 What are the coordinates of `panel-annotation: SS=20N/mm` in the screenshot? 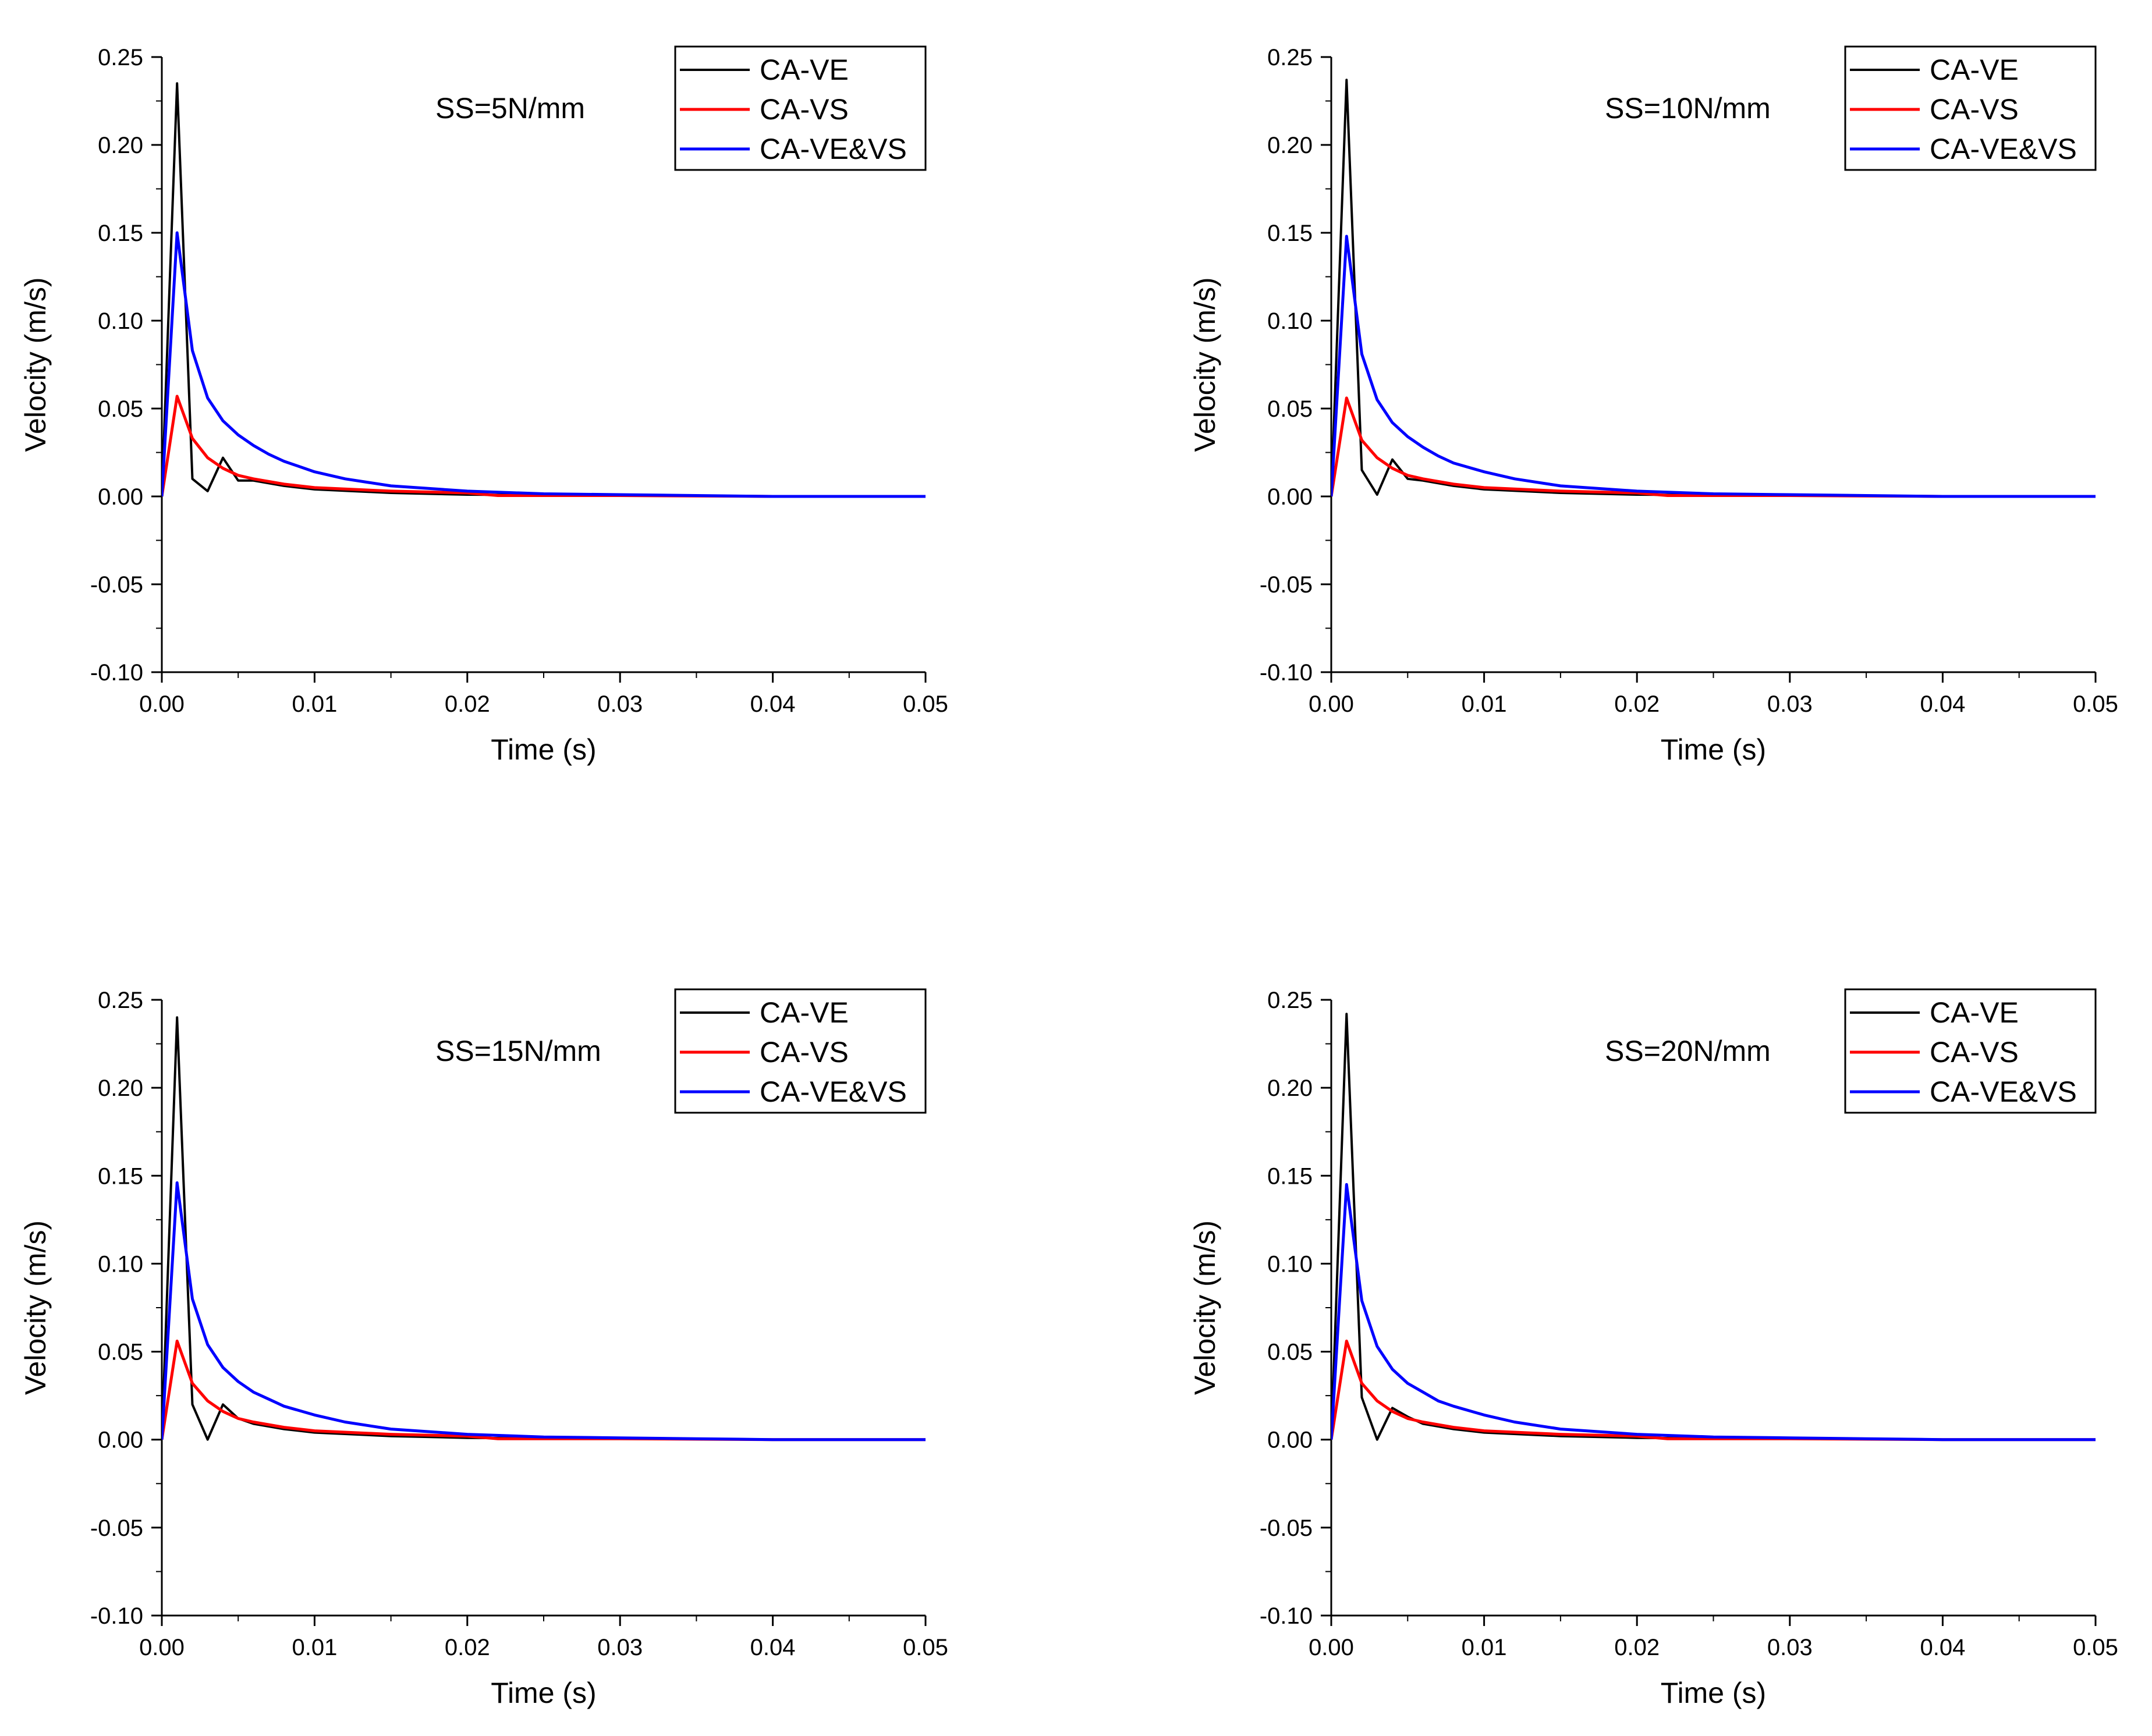 It's located at (1688, 1051).